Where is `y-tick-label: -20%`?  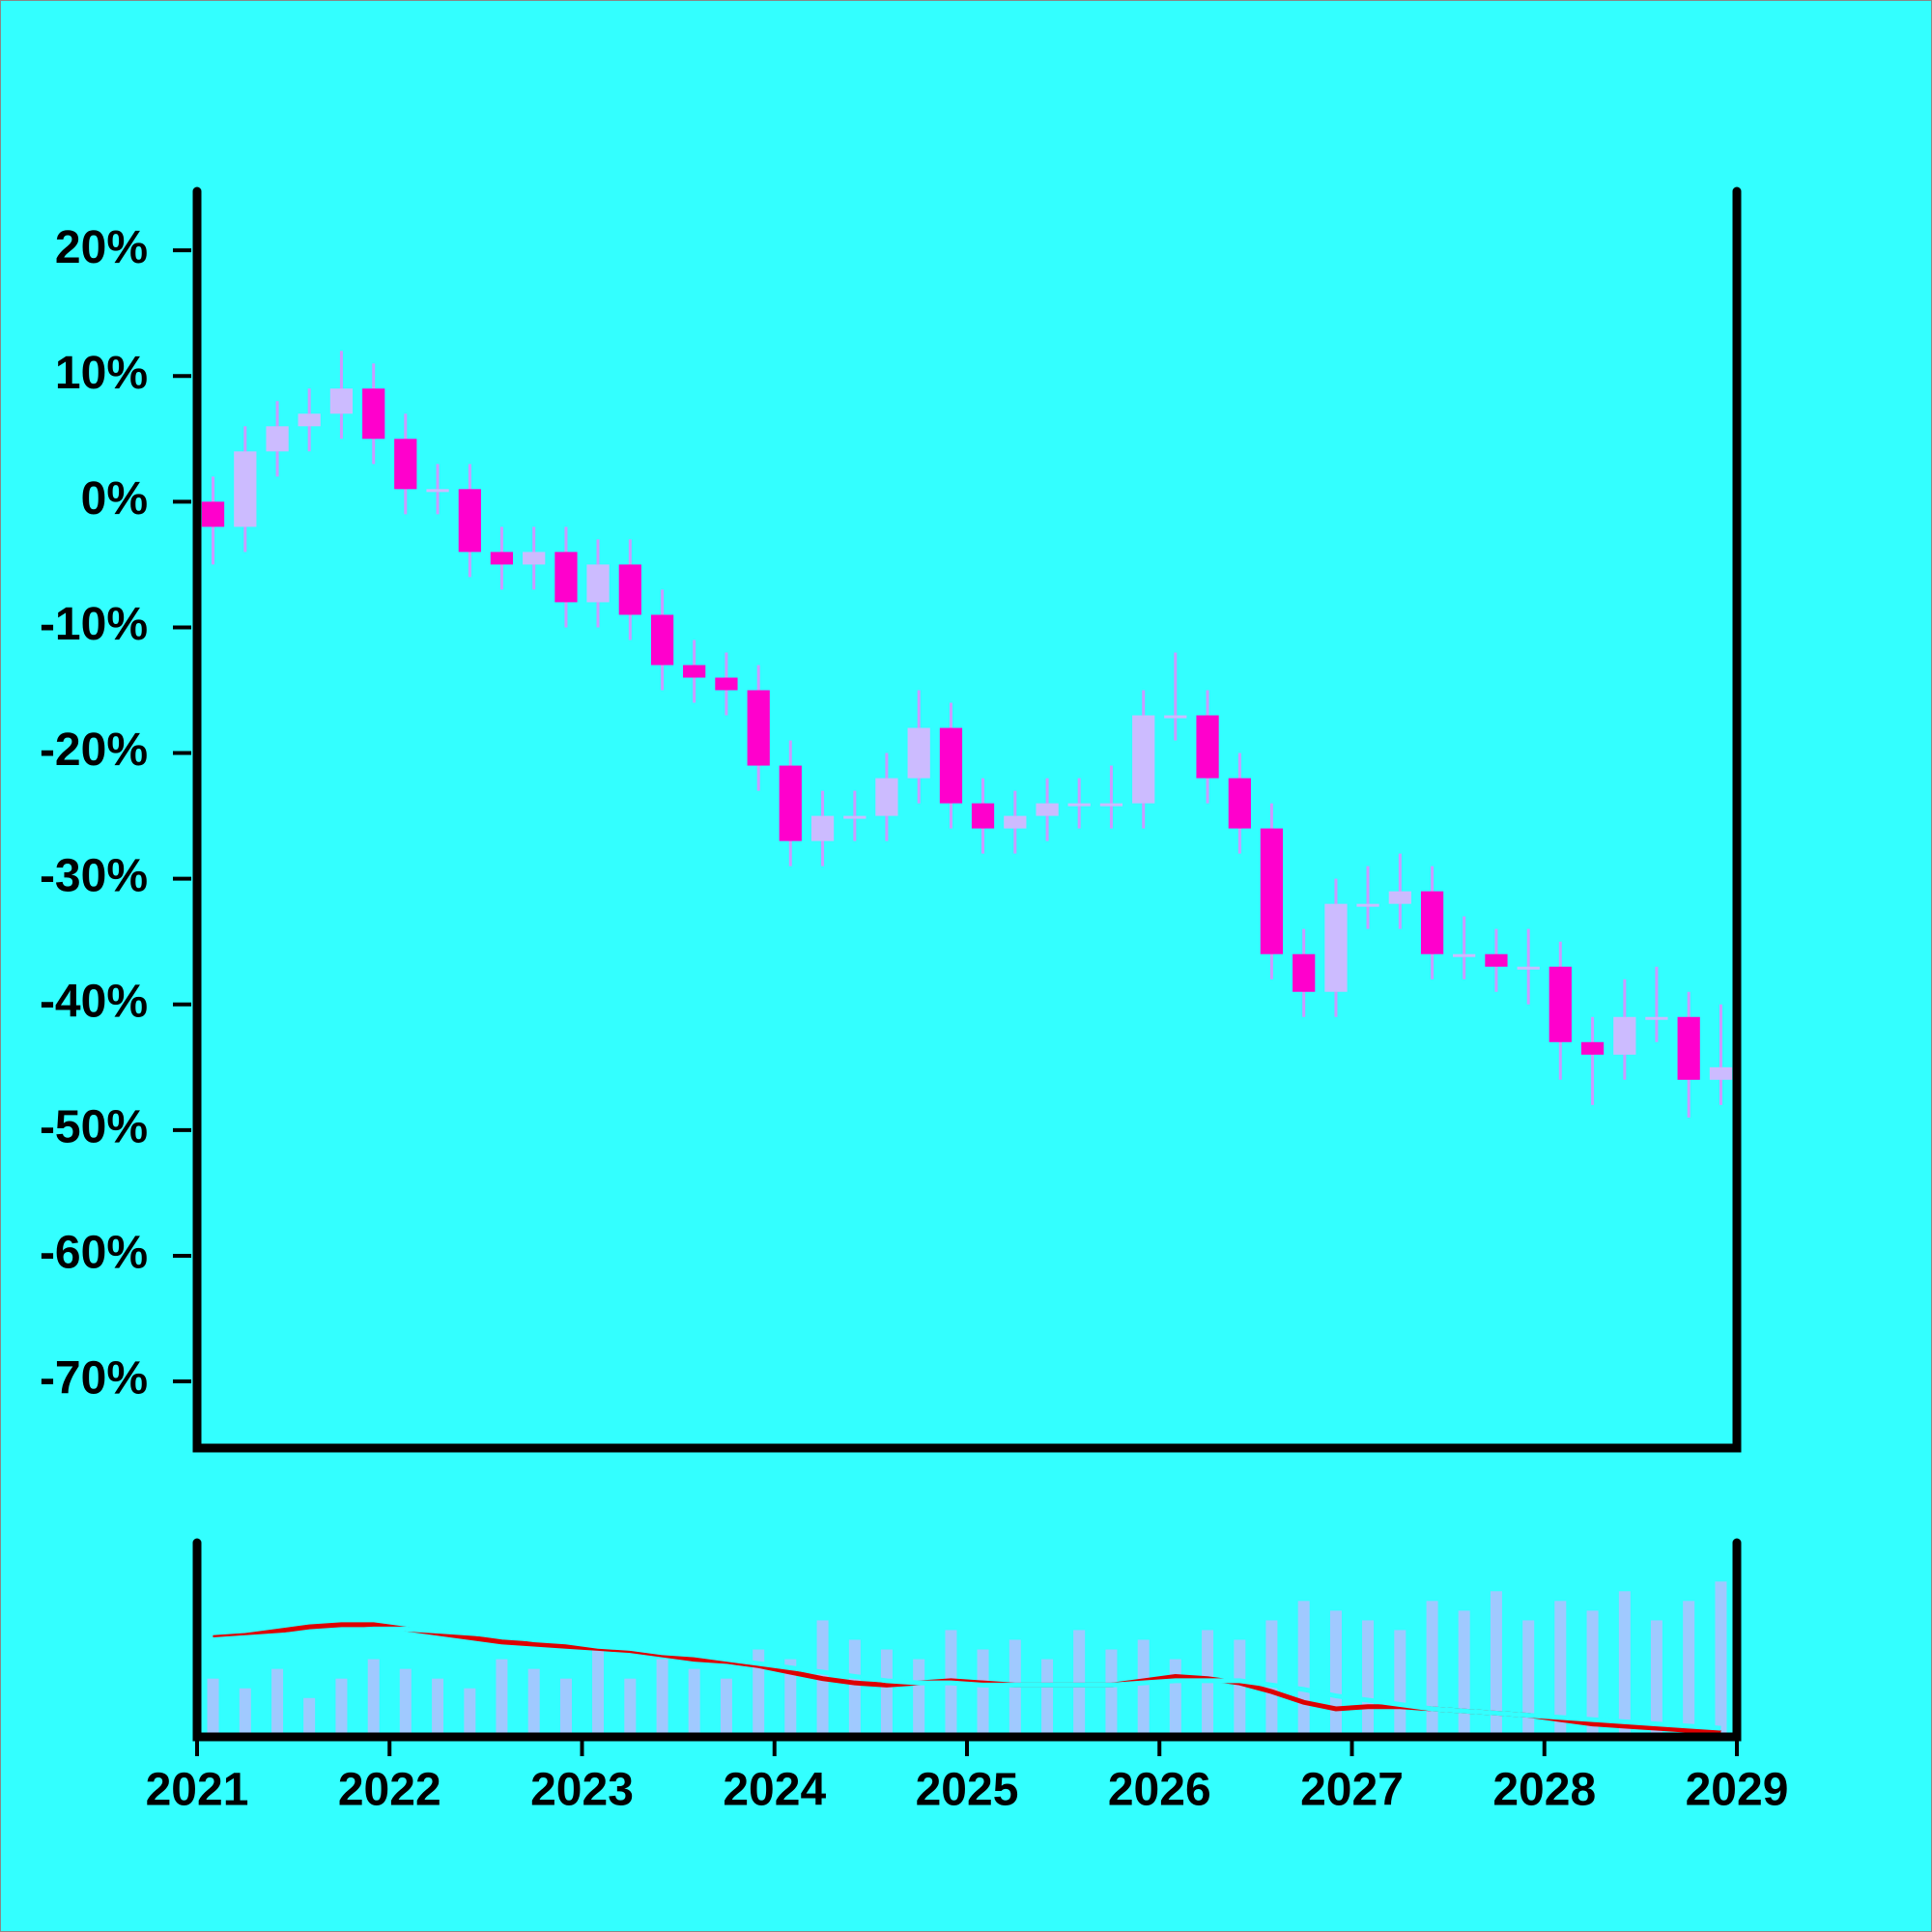
y-tick-label: -20% is located at coordinates (94, 750).